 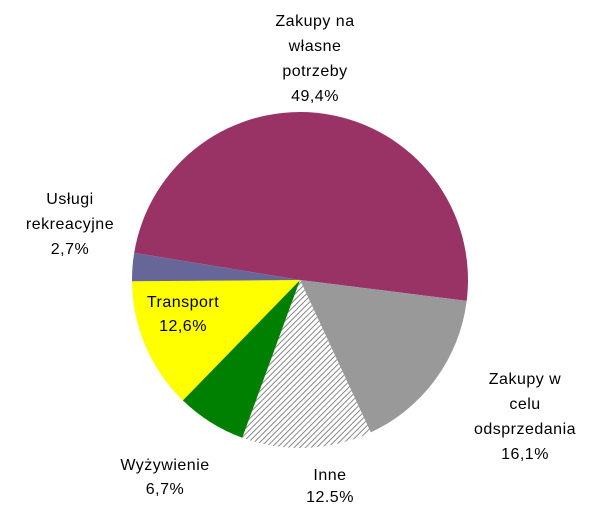 What do you see at coordinates (524, 404) in the screenshot?
I see `slice-label: celu` at bounding box center [524, 404].